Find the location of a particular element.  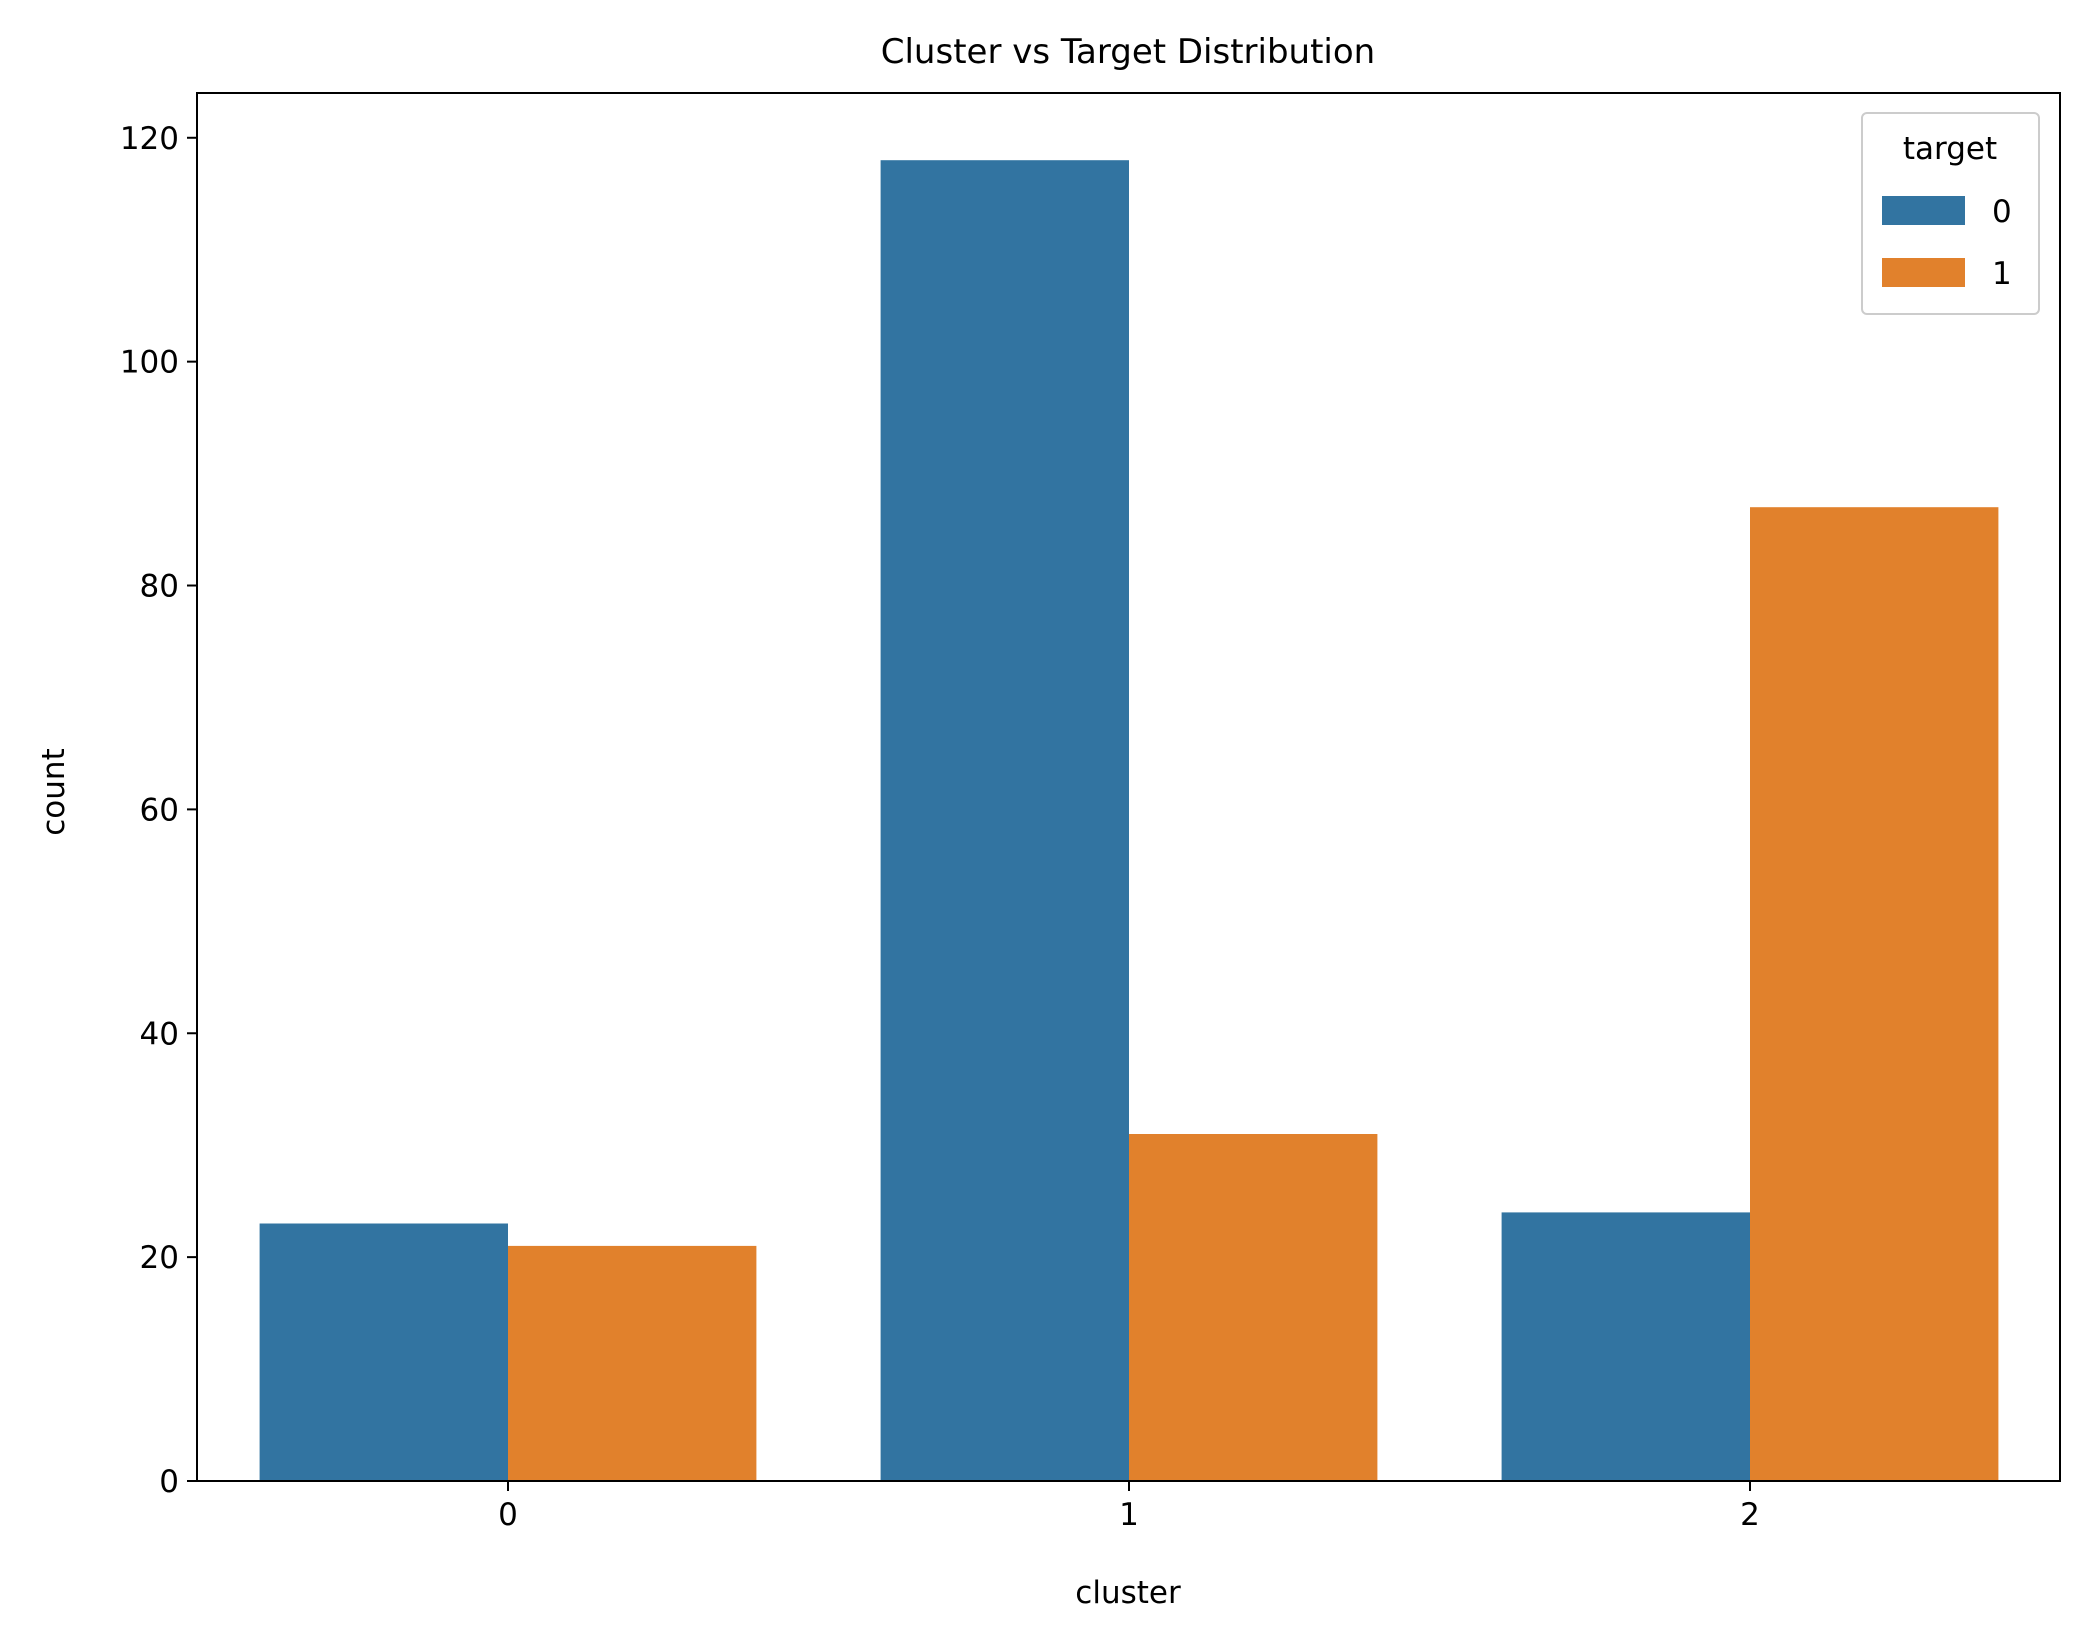

legend-title: target is located at coordinates (1950, 149).